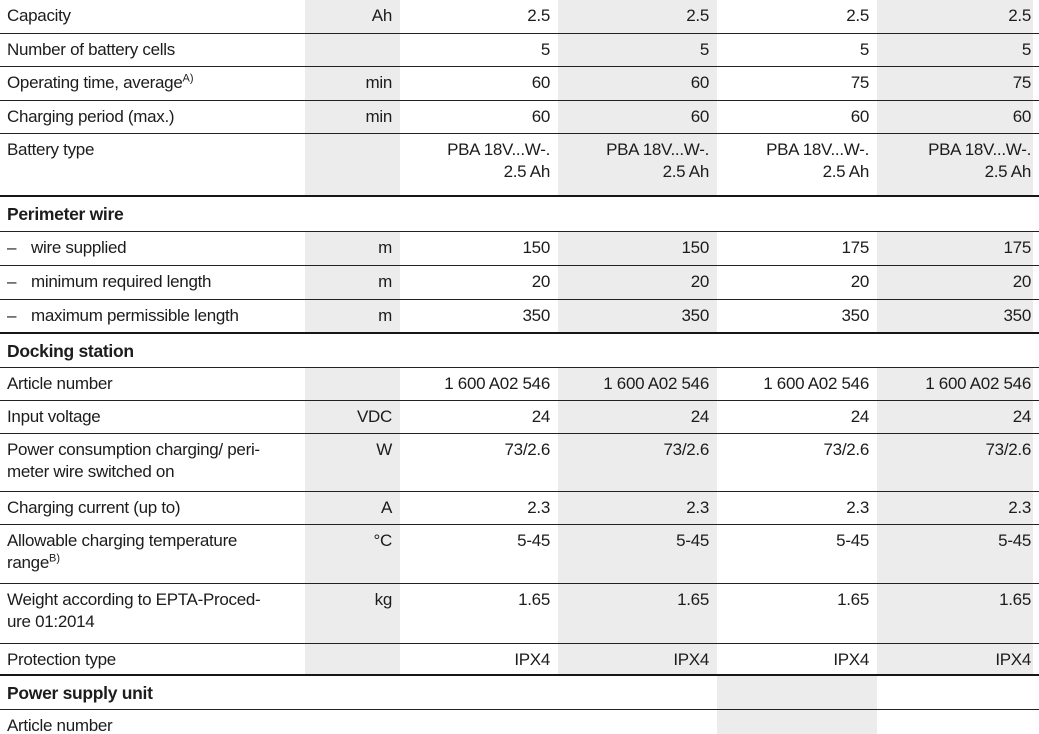  What do you see at coordinates (352, 315) in the screenshot?
I see `spec-unit: m` at bounding box center [352, 315].